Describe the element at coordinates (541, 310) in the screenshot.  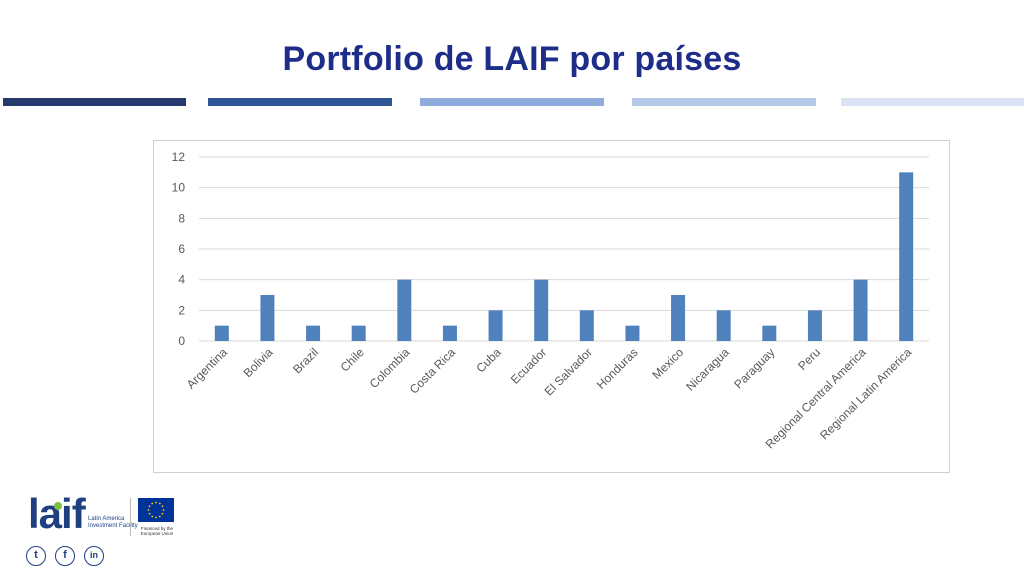
I see `bar-ecuador` at that location.